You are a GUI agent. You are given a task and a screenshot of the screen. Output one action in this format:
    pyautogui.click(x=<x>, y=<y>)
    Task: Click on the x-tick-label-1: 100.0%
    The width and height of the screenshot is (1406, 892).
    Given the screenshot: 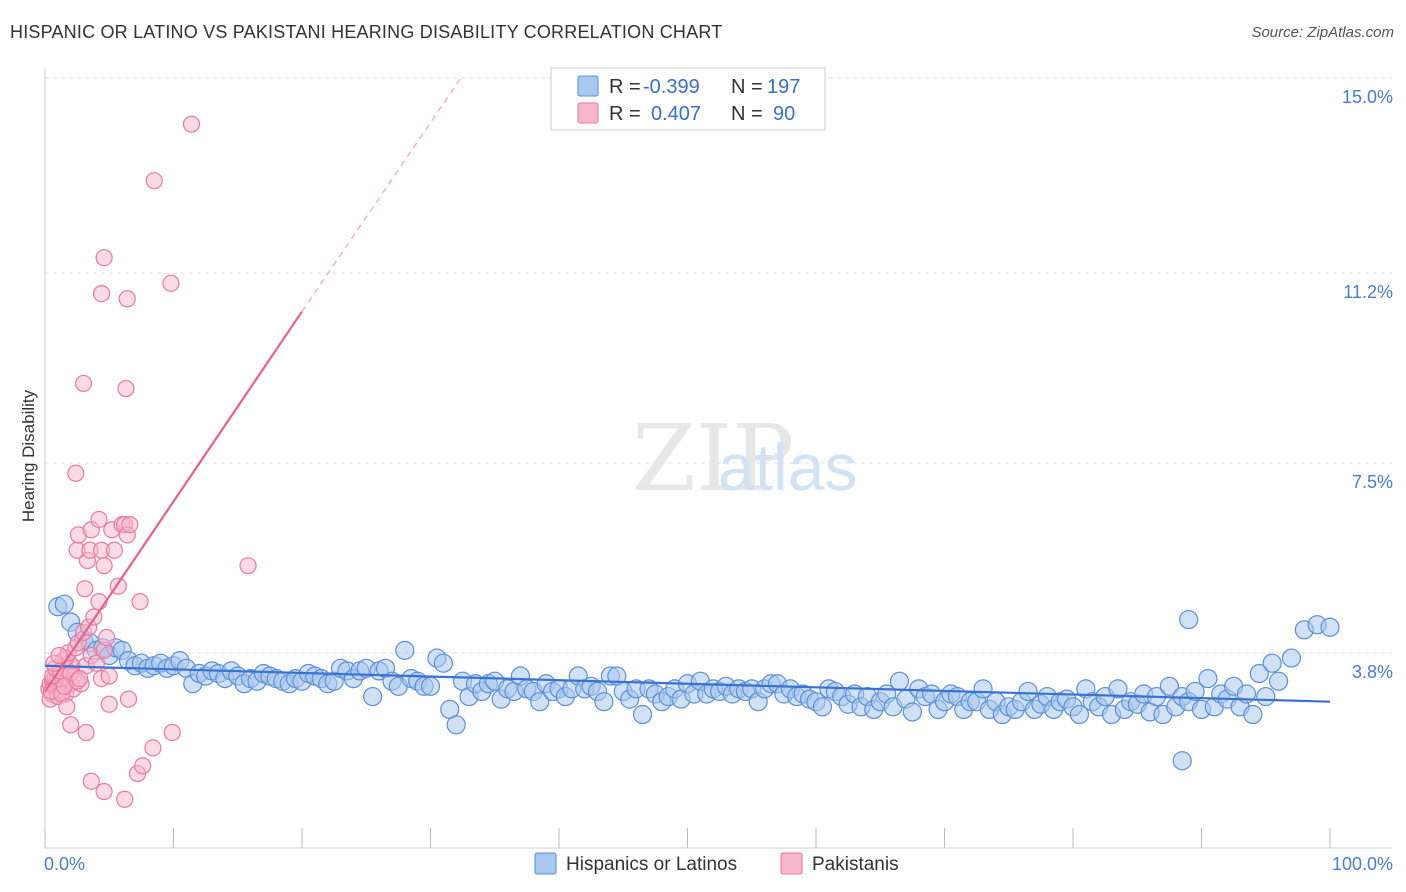 What is the action you would take?
    pyautogui.click(x=1362, y=864)
    